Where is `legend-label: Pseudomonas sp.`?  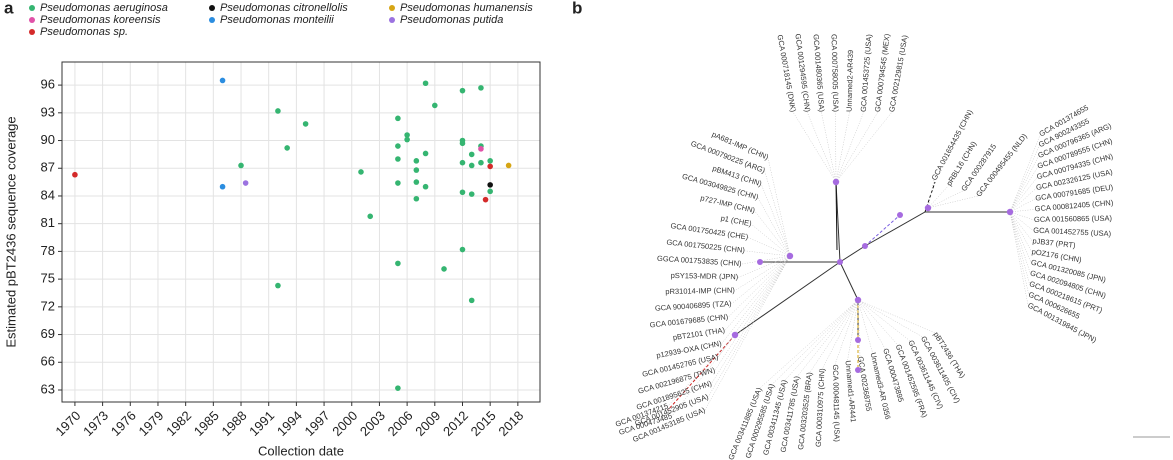
legend-label: Pseudomonas sp. is located at coordinates (84, 32).